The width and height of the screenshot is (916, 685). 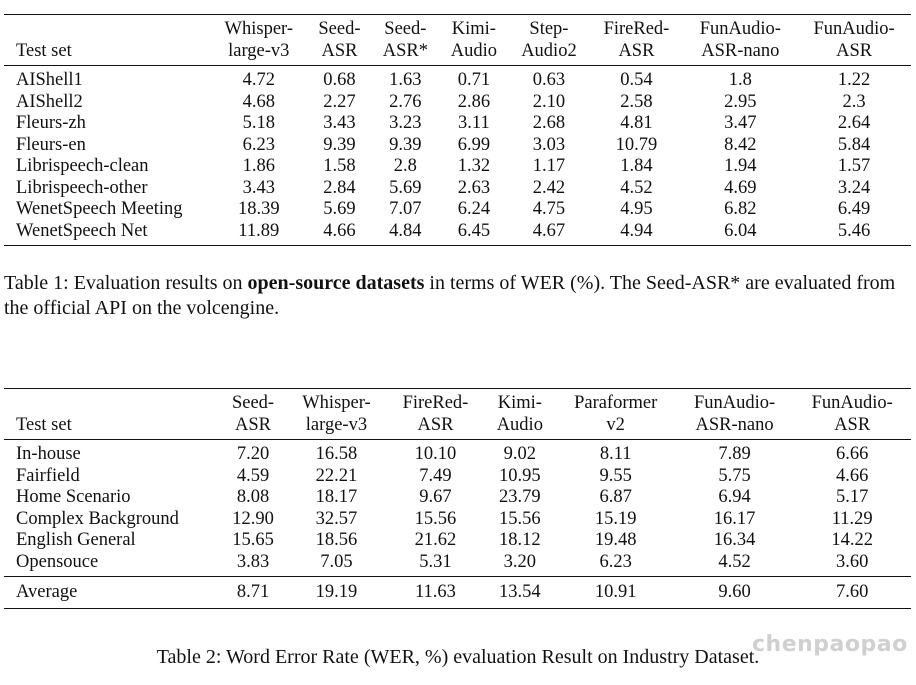 I want to click on wer-cell: 21.62, so click(x=435, y=540).